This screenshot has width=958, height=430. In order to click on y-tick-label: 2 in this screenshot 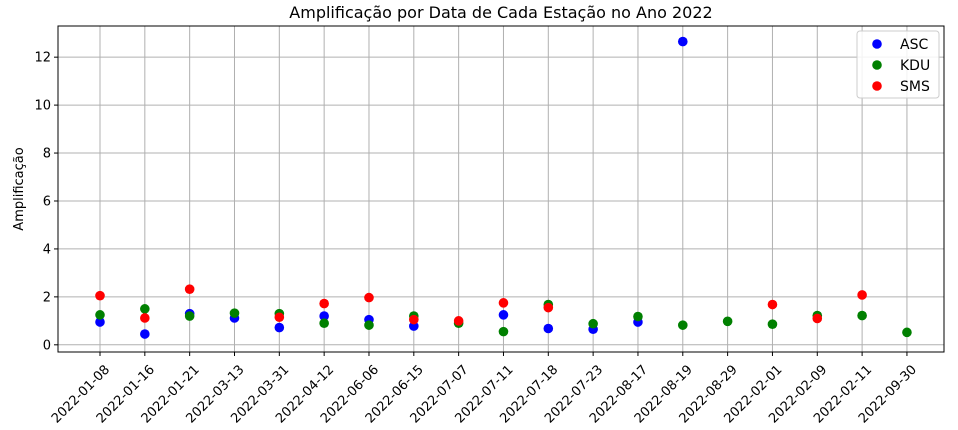, I will do `click(47, 297)`.